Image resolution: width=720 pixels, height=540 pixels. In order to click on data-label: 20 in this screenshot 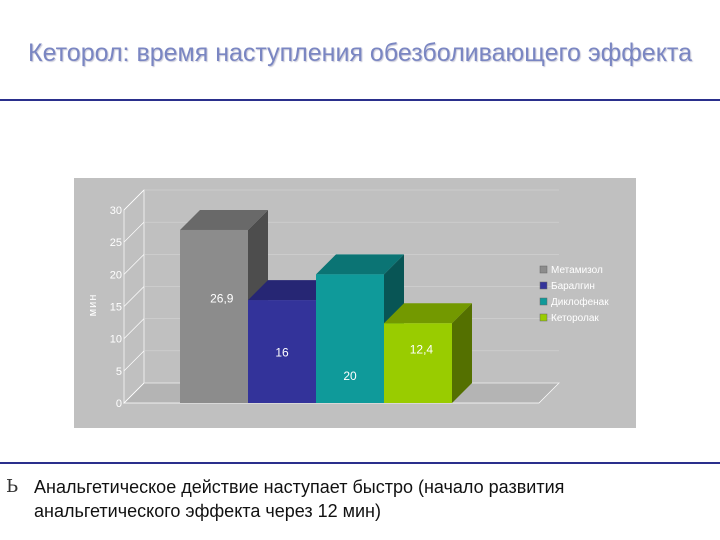, I will do `click(350, 376)`.